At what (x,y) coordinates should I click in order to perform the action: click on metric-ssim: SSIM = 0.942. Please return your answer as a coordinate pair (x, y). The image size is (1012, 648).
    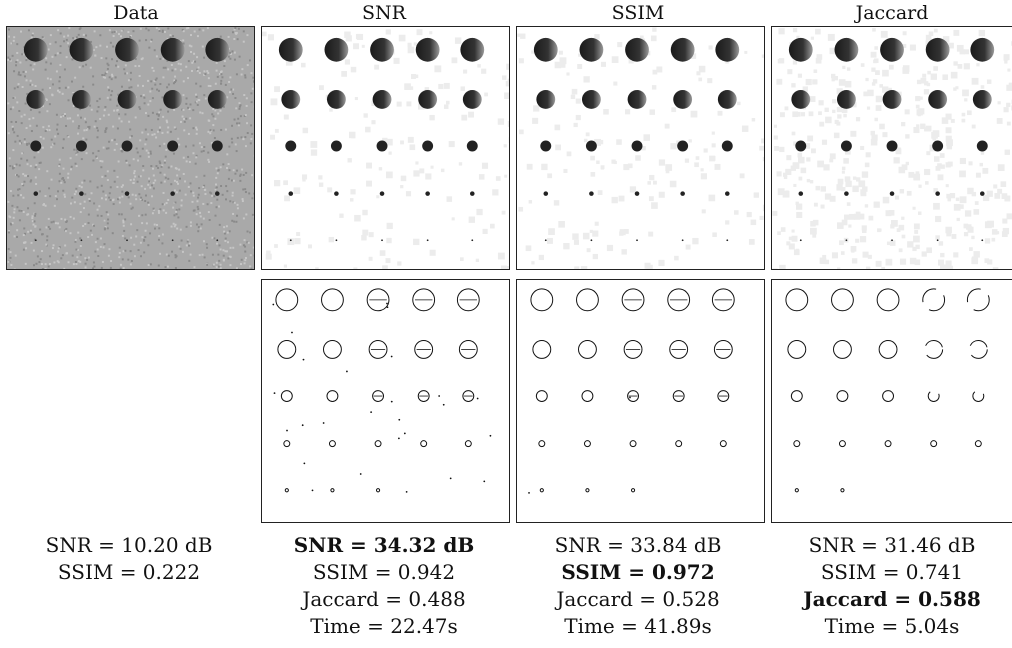
    Looking at the image, I should click on (384, 572).